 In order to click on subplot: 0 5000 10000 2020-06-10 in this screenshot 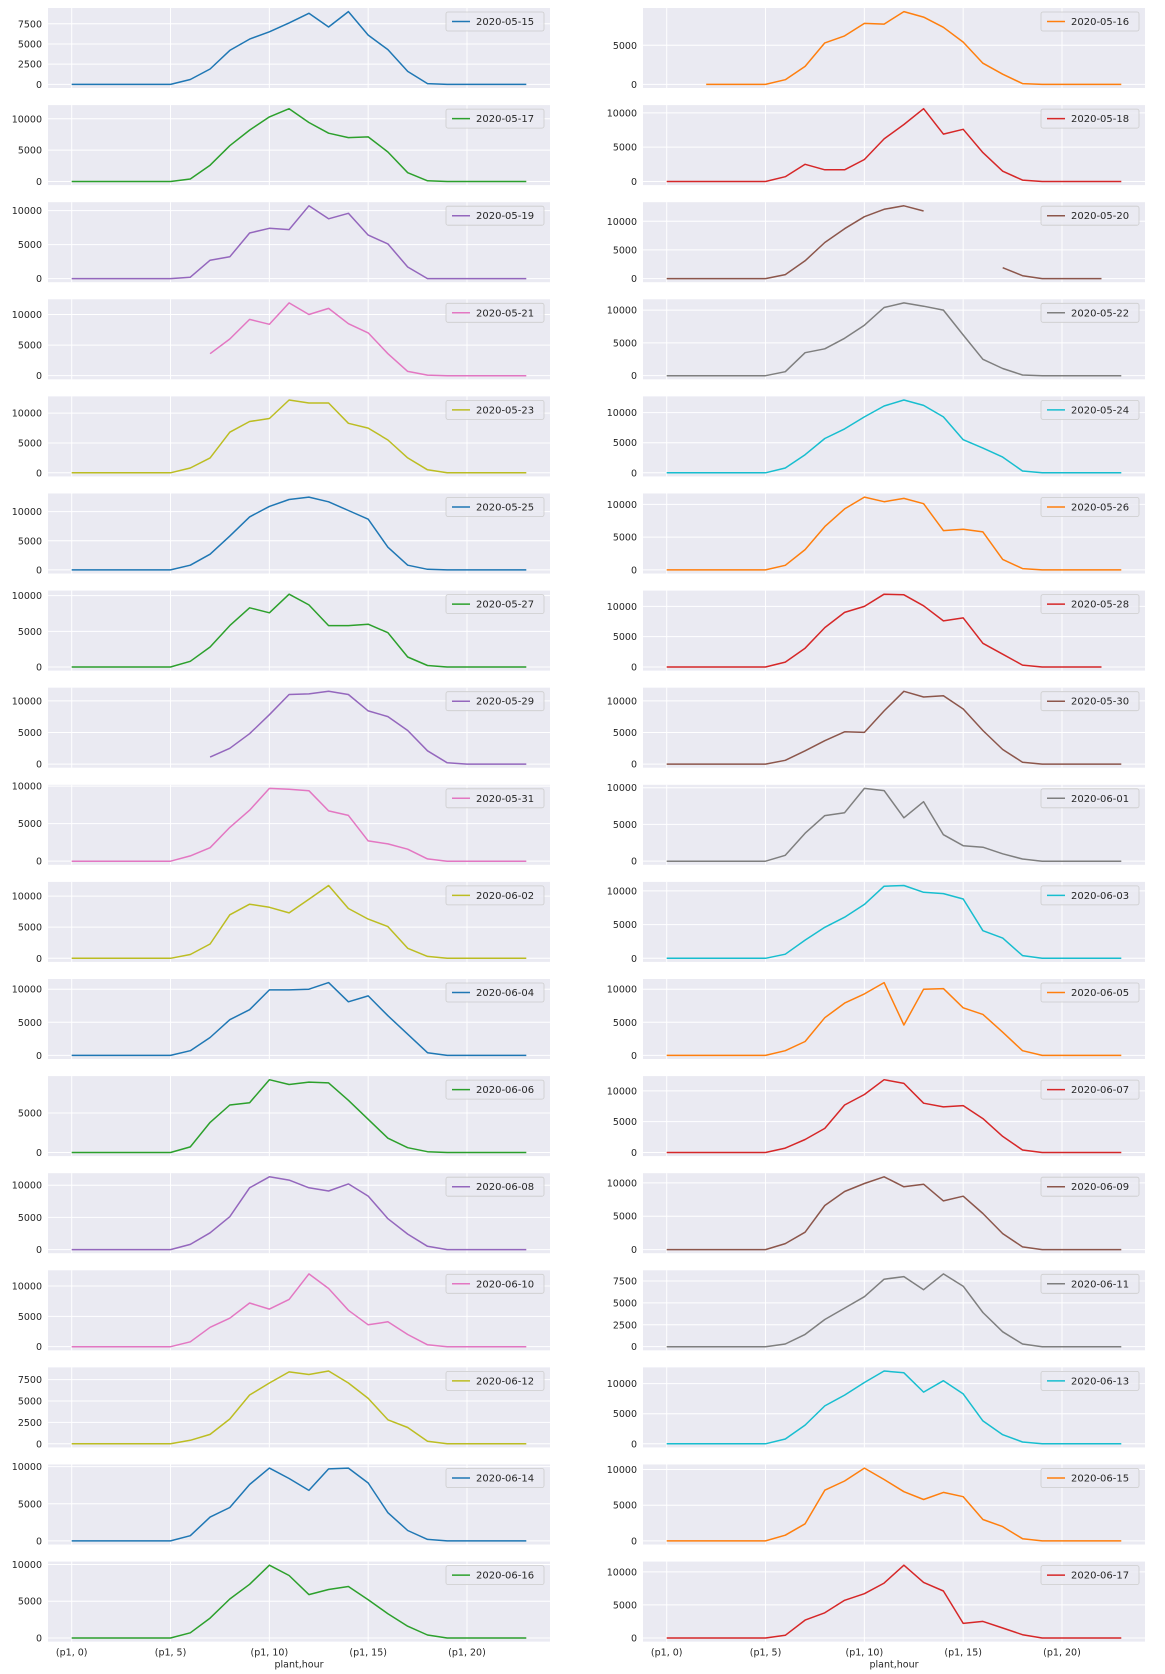, I will do `click(281, 1311)`.